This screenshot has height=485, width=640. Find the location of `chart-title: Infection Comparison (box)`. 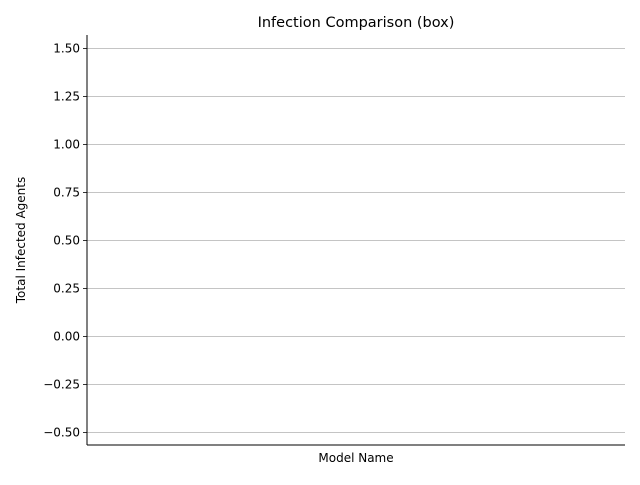

chart-title: Infection Comparison (box) is located at coordinates (356, 23).